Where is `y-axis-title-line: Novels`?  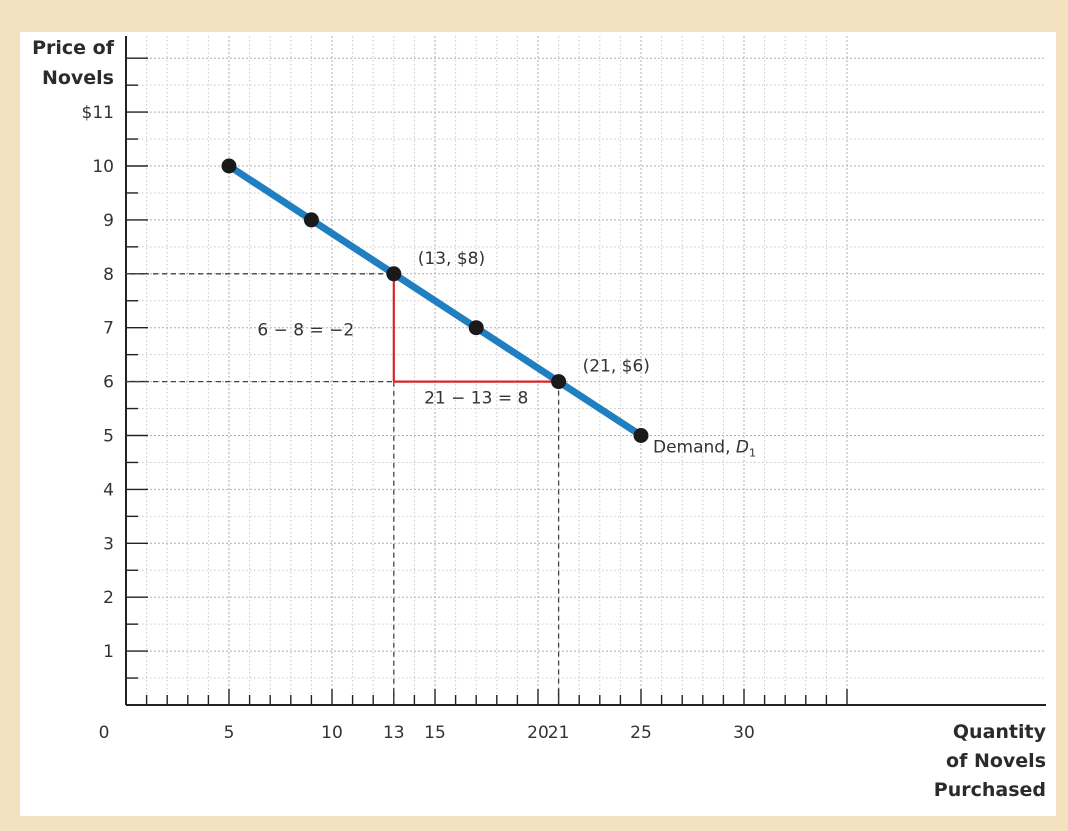 y-axis-title-line: Novels is located at coordinates (78, 78).